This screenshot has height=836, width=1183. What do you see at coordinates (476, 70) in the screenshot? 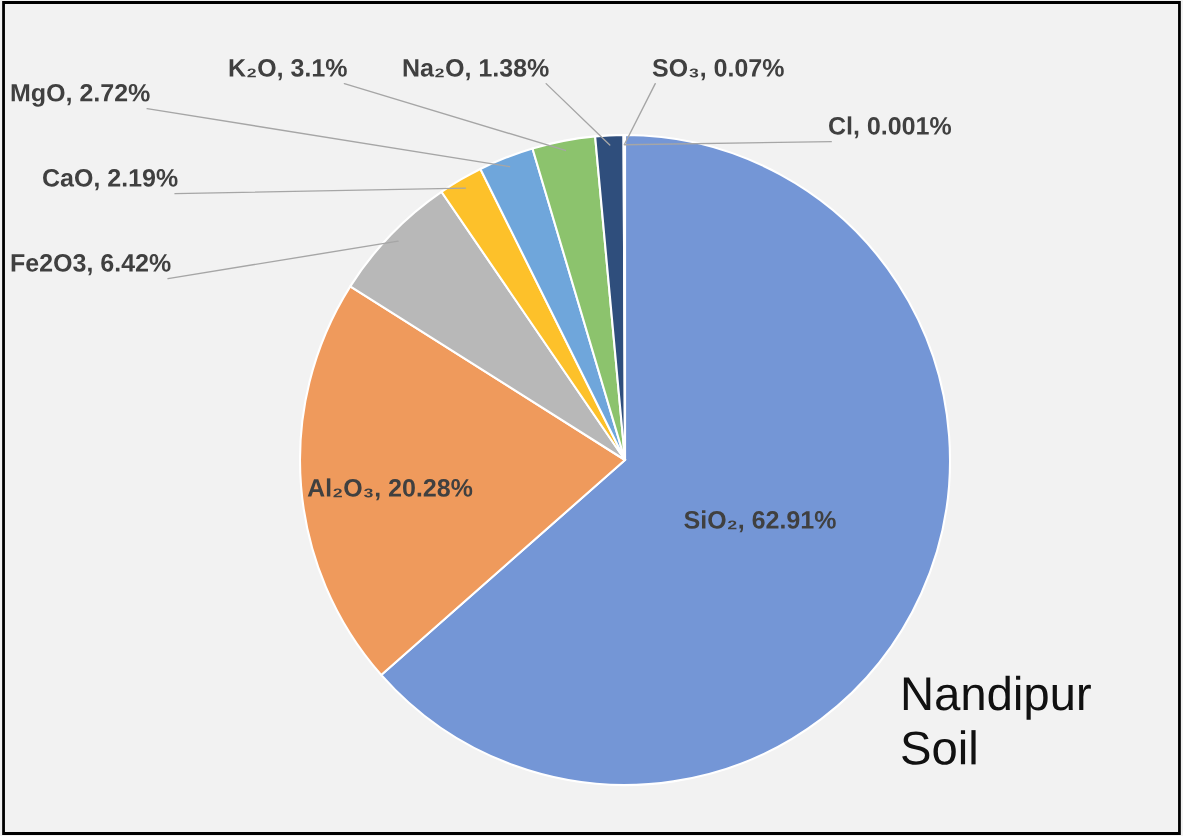
I see `slice-label: Na₂O, 1.38%` at bounding box center [476, 70].